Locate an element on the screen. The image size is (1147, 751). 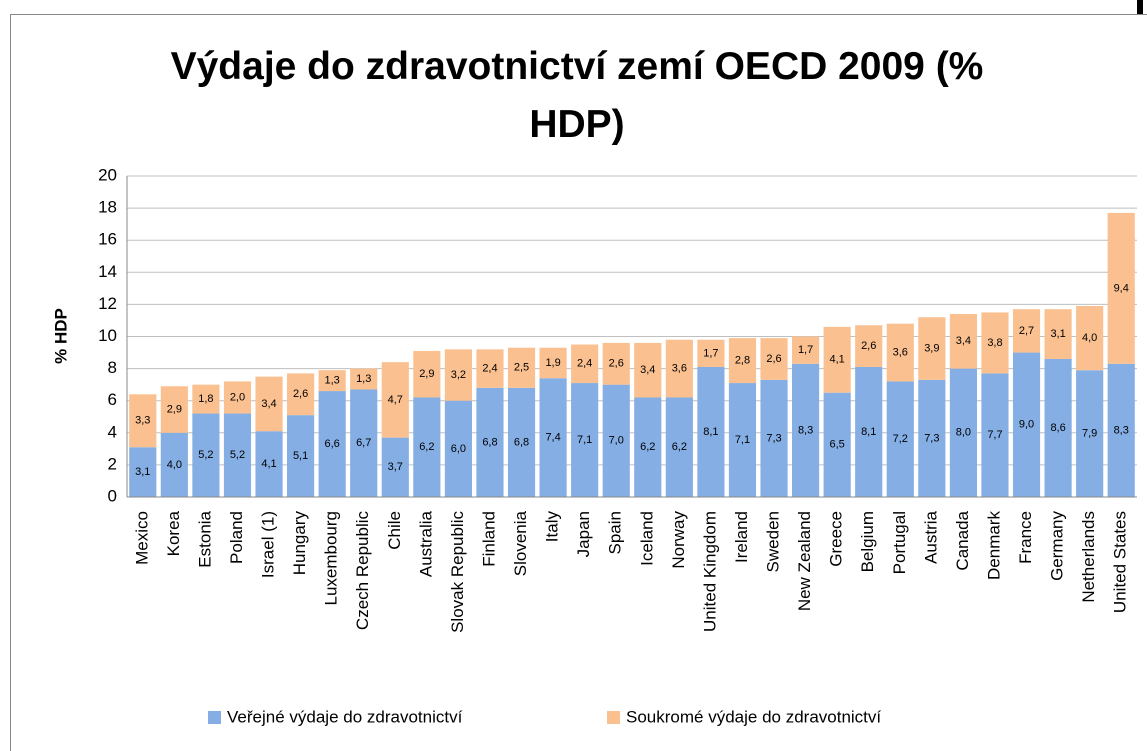
value-label: 6,8 is located at coordinates (521, 442).